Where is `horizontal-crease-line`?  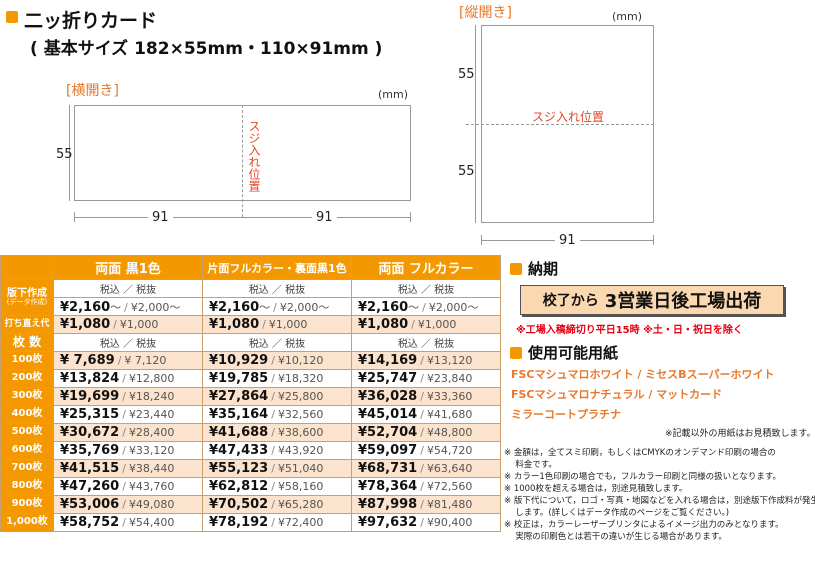
horizontal-crease-line is located at coordinates (242, 161).